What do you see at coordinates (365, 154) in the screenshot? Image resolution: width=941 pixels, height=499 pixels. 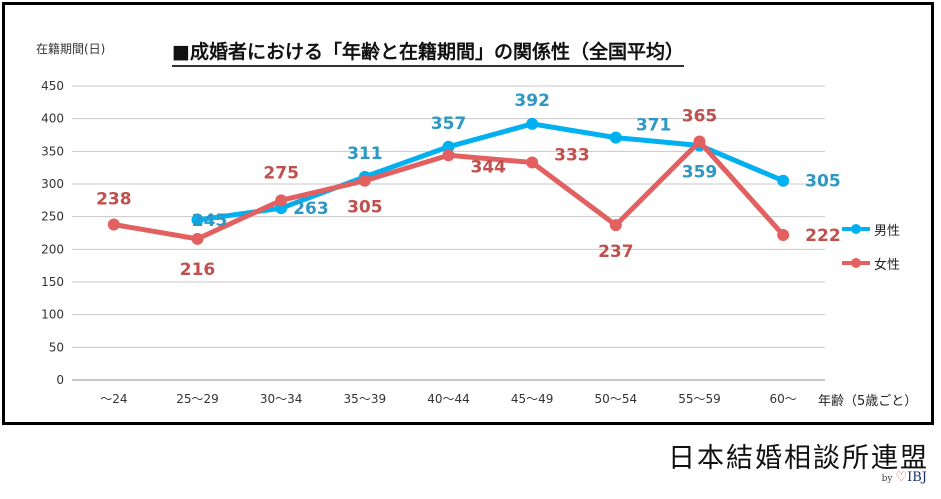 I see `data-label: 311` at bounding box center [365, 154].